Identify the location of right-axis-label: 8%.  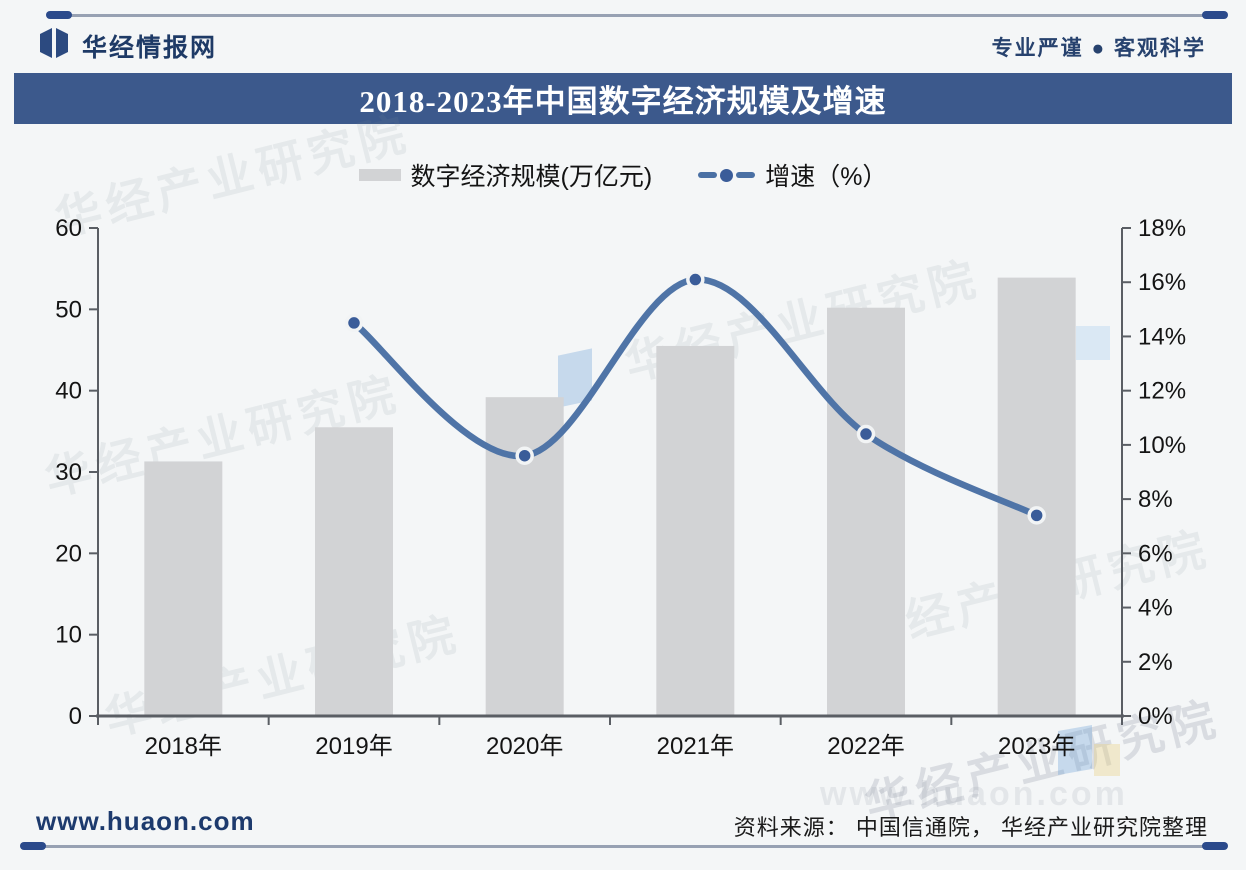
(1155, 499).